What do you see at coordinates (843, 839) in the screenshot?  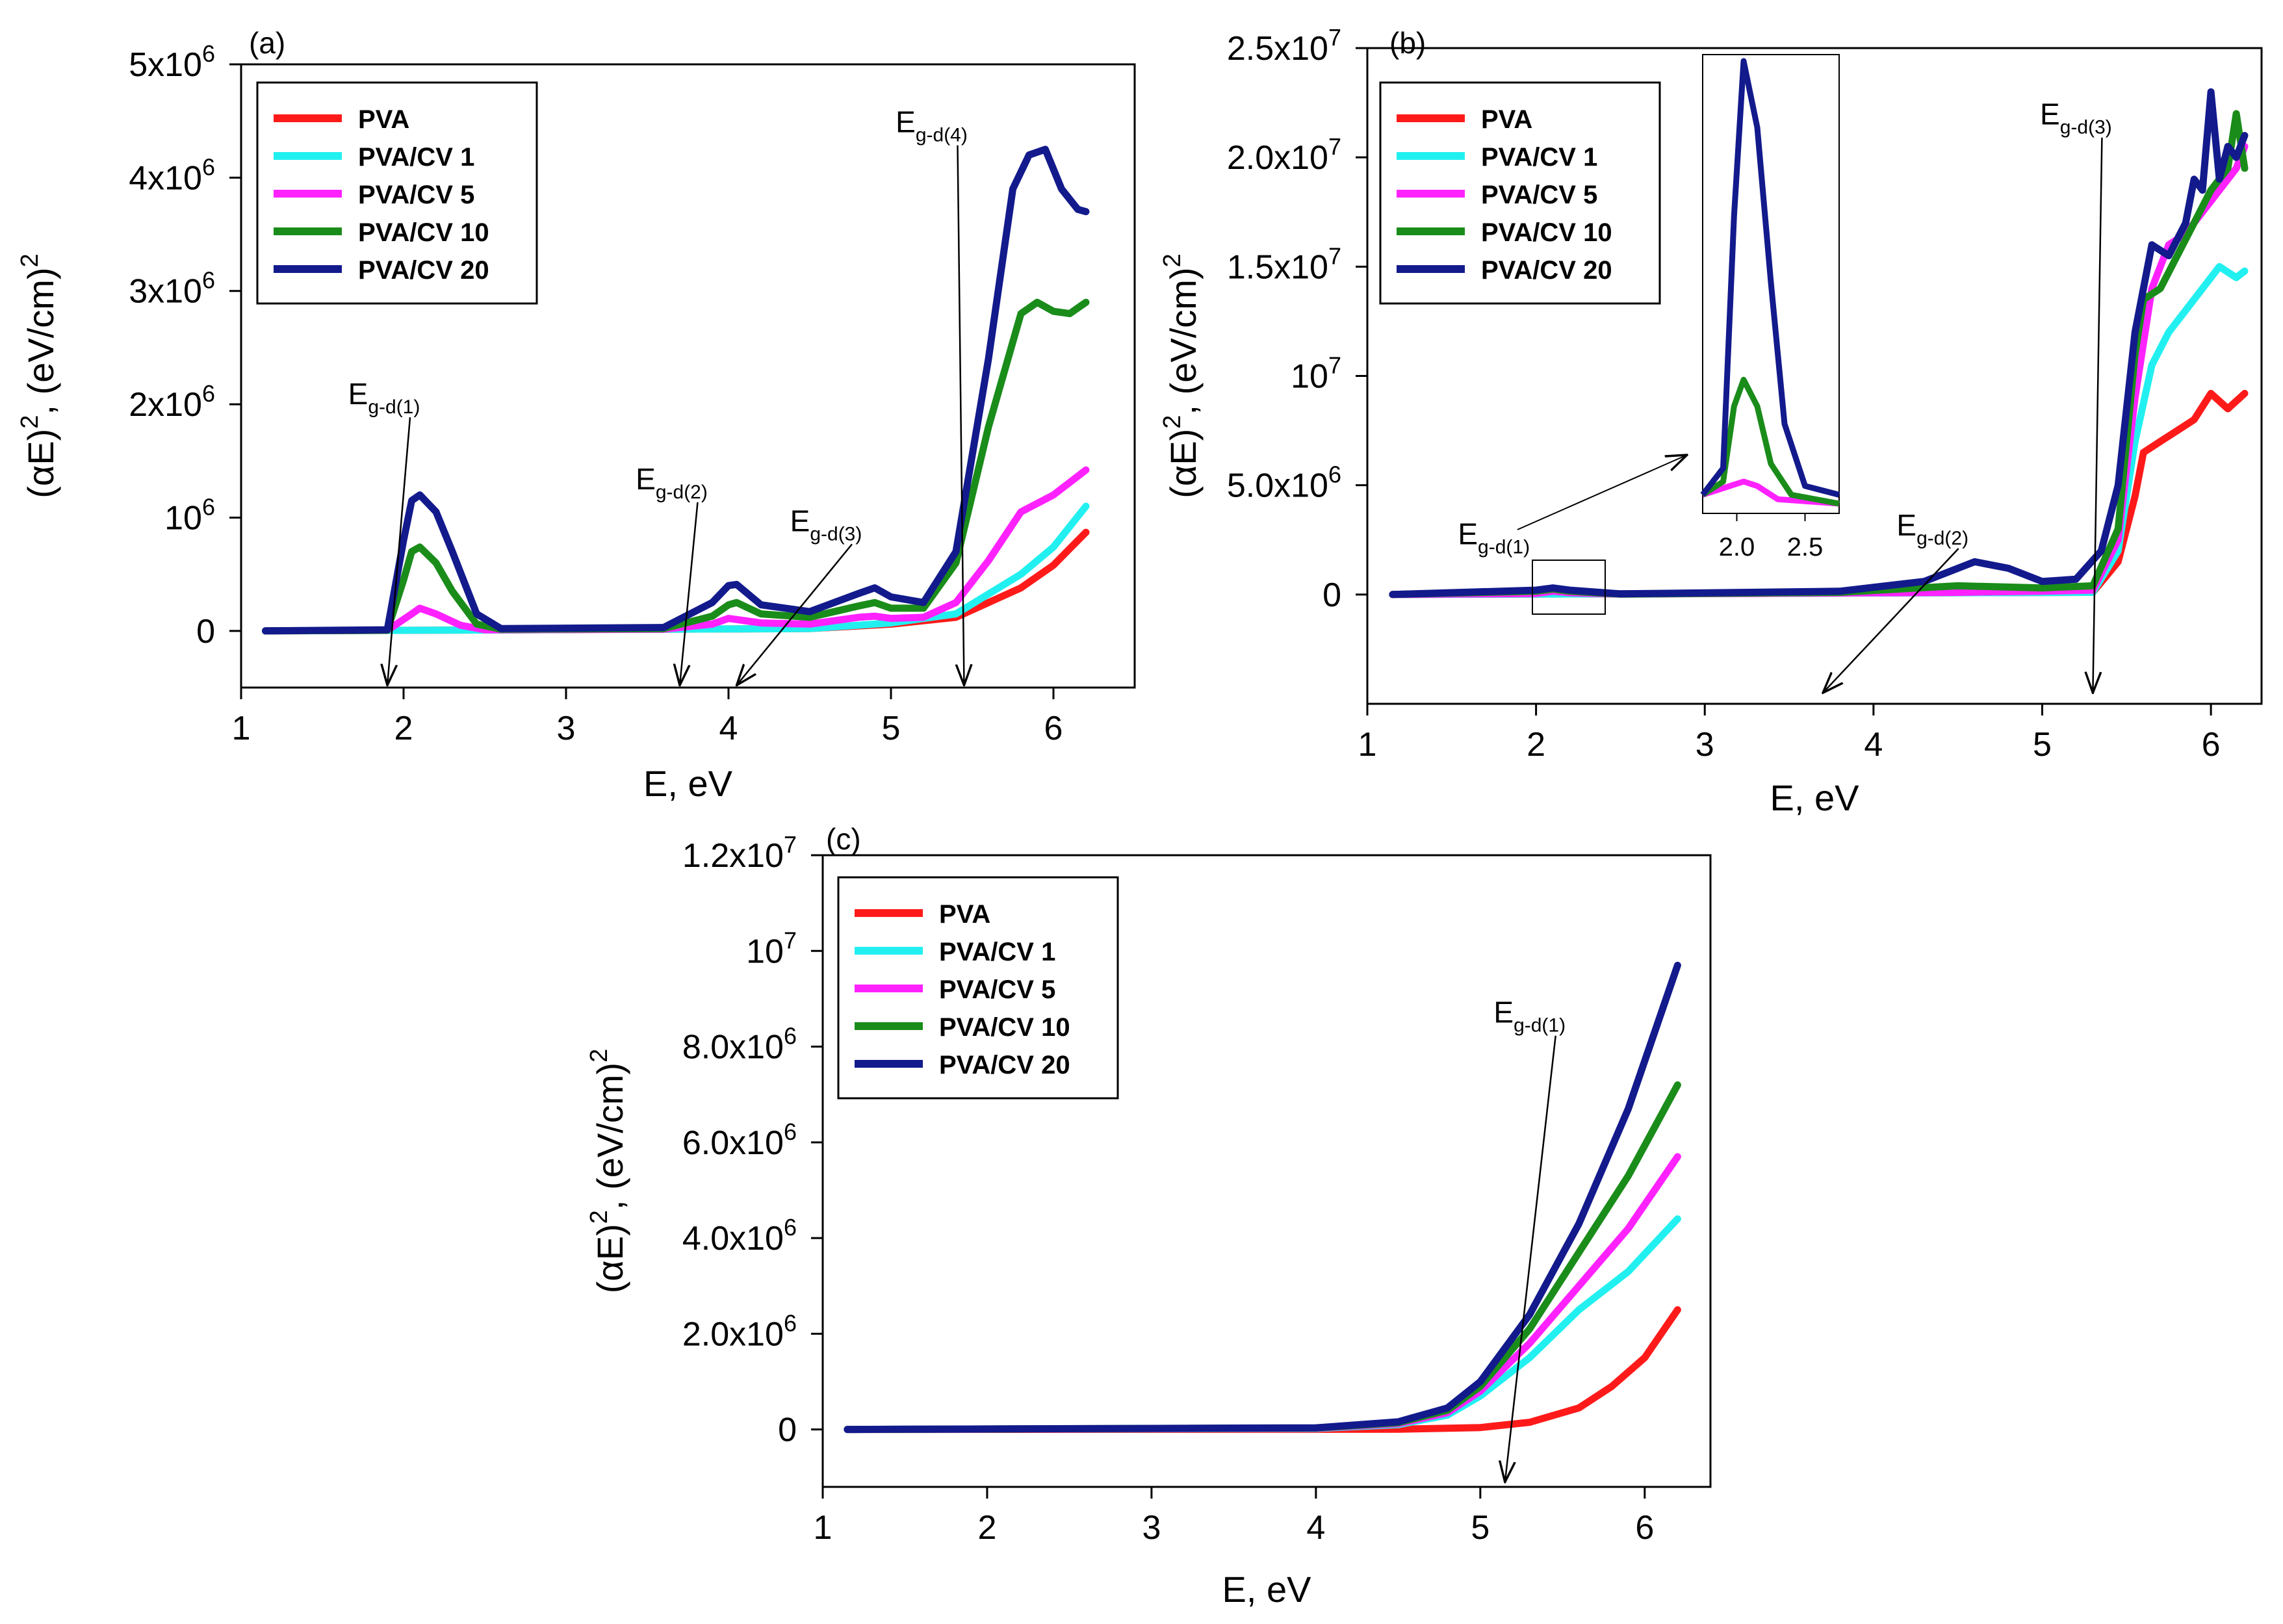 I see `panel-label: (c)` at bounding box center [843, 839].